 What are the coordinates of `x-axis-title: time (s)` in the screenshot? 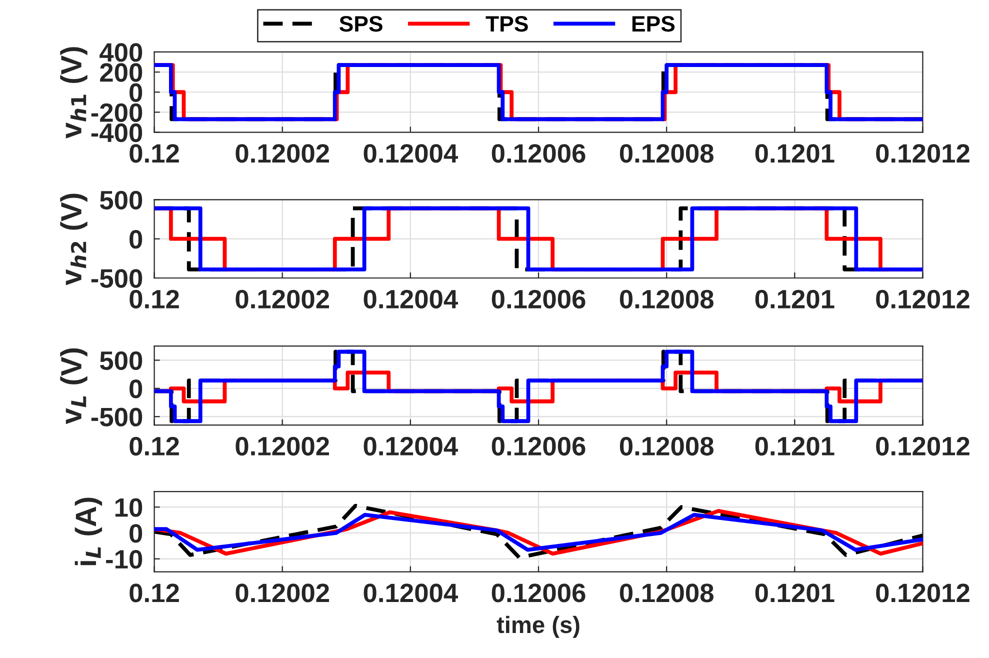 It's located at (538, 627).